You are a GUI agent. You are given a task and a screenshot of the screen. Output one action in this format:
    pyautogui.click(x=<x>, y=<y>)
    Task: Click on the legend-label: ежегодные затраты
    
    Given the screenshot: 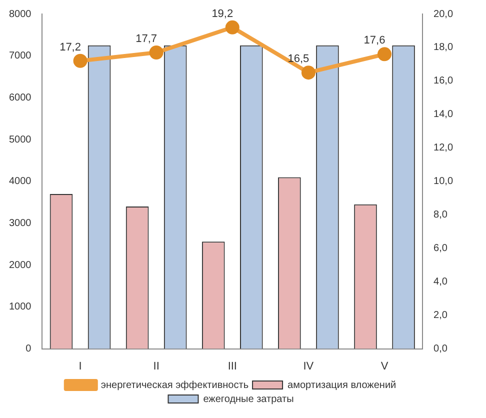 What is the action you would take?
    pyautogui.click(x=248, y=399)
    